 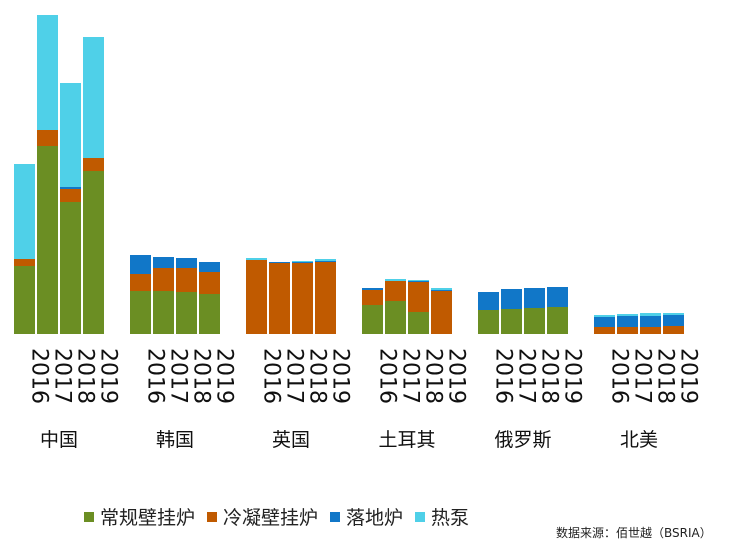 I want to click on legend: 常规壁挂炉 冷凝壁挂炉 落地炉 热泵, so click(x=282, y=516).